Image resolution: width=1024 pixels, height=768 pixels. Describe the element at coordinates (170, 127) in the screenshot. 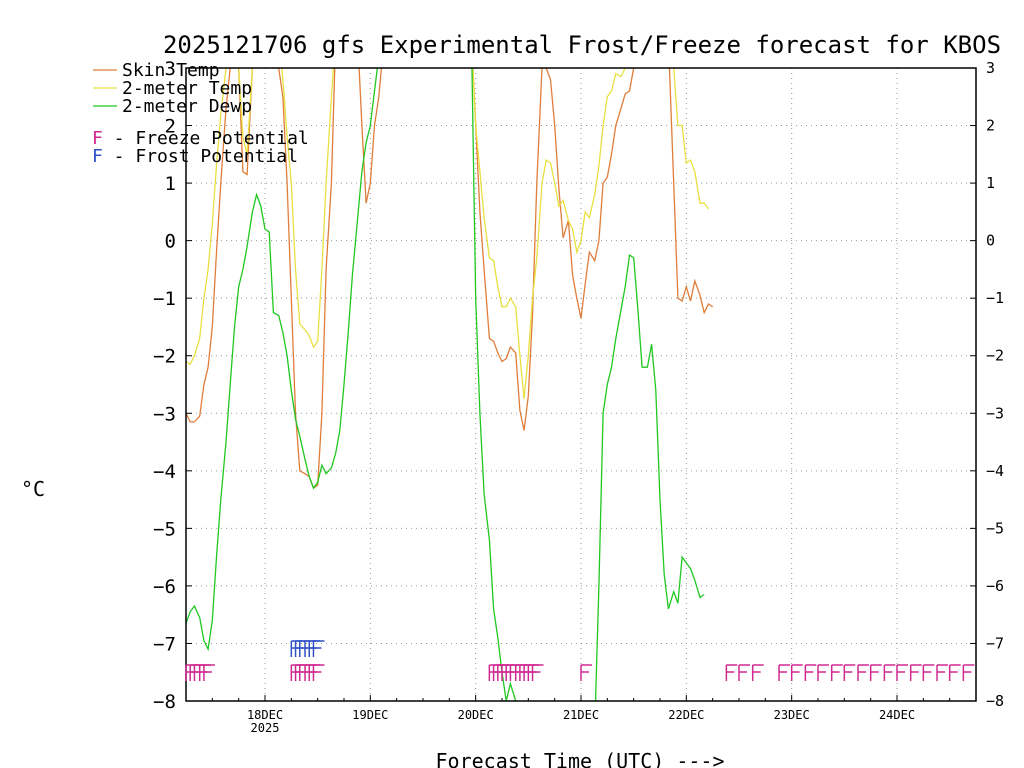

I see `y-tick-label-left: 2` at that location.